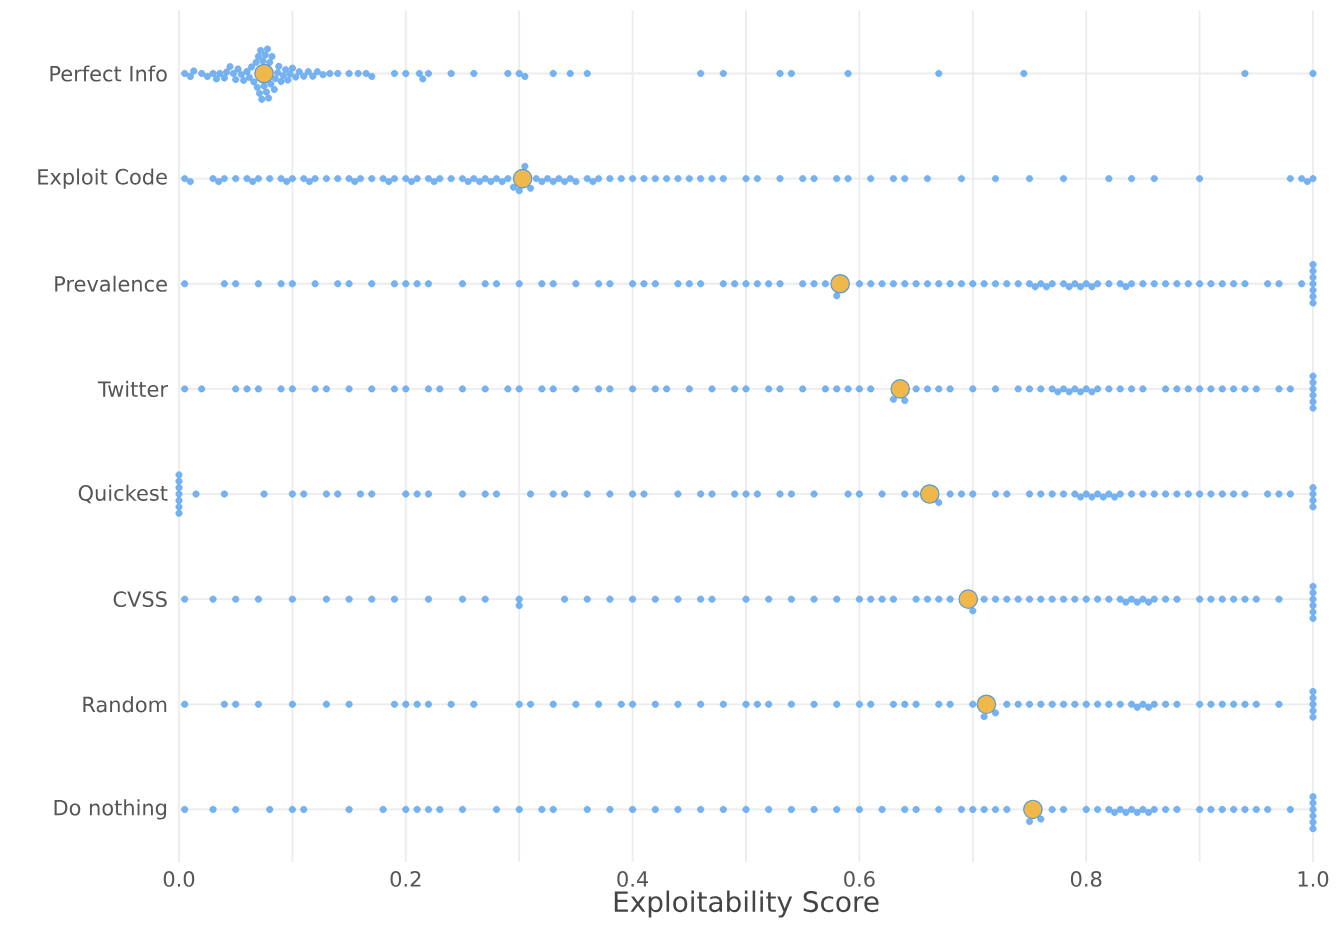 This screenshot has height=941, width=1340. I want to click on x-tick-label: 0.6, so click(859, 879).